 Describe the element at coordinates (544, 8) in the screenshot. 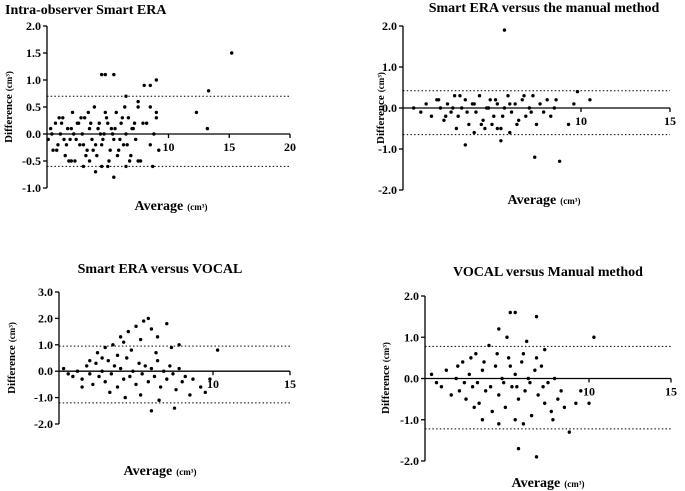

I see `chart-title: Smart ERA versus the manual method` at that location.